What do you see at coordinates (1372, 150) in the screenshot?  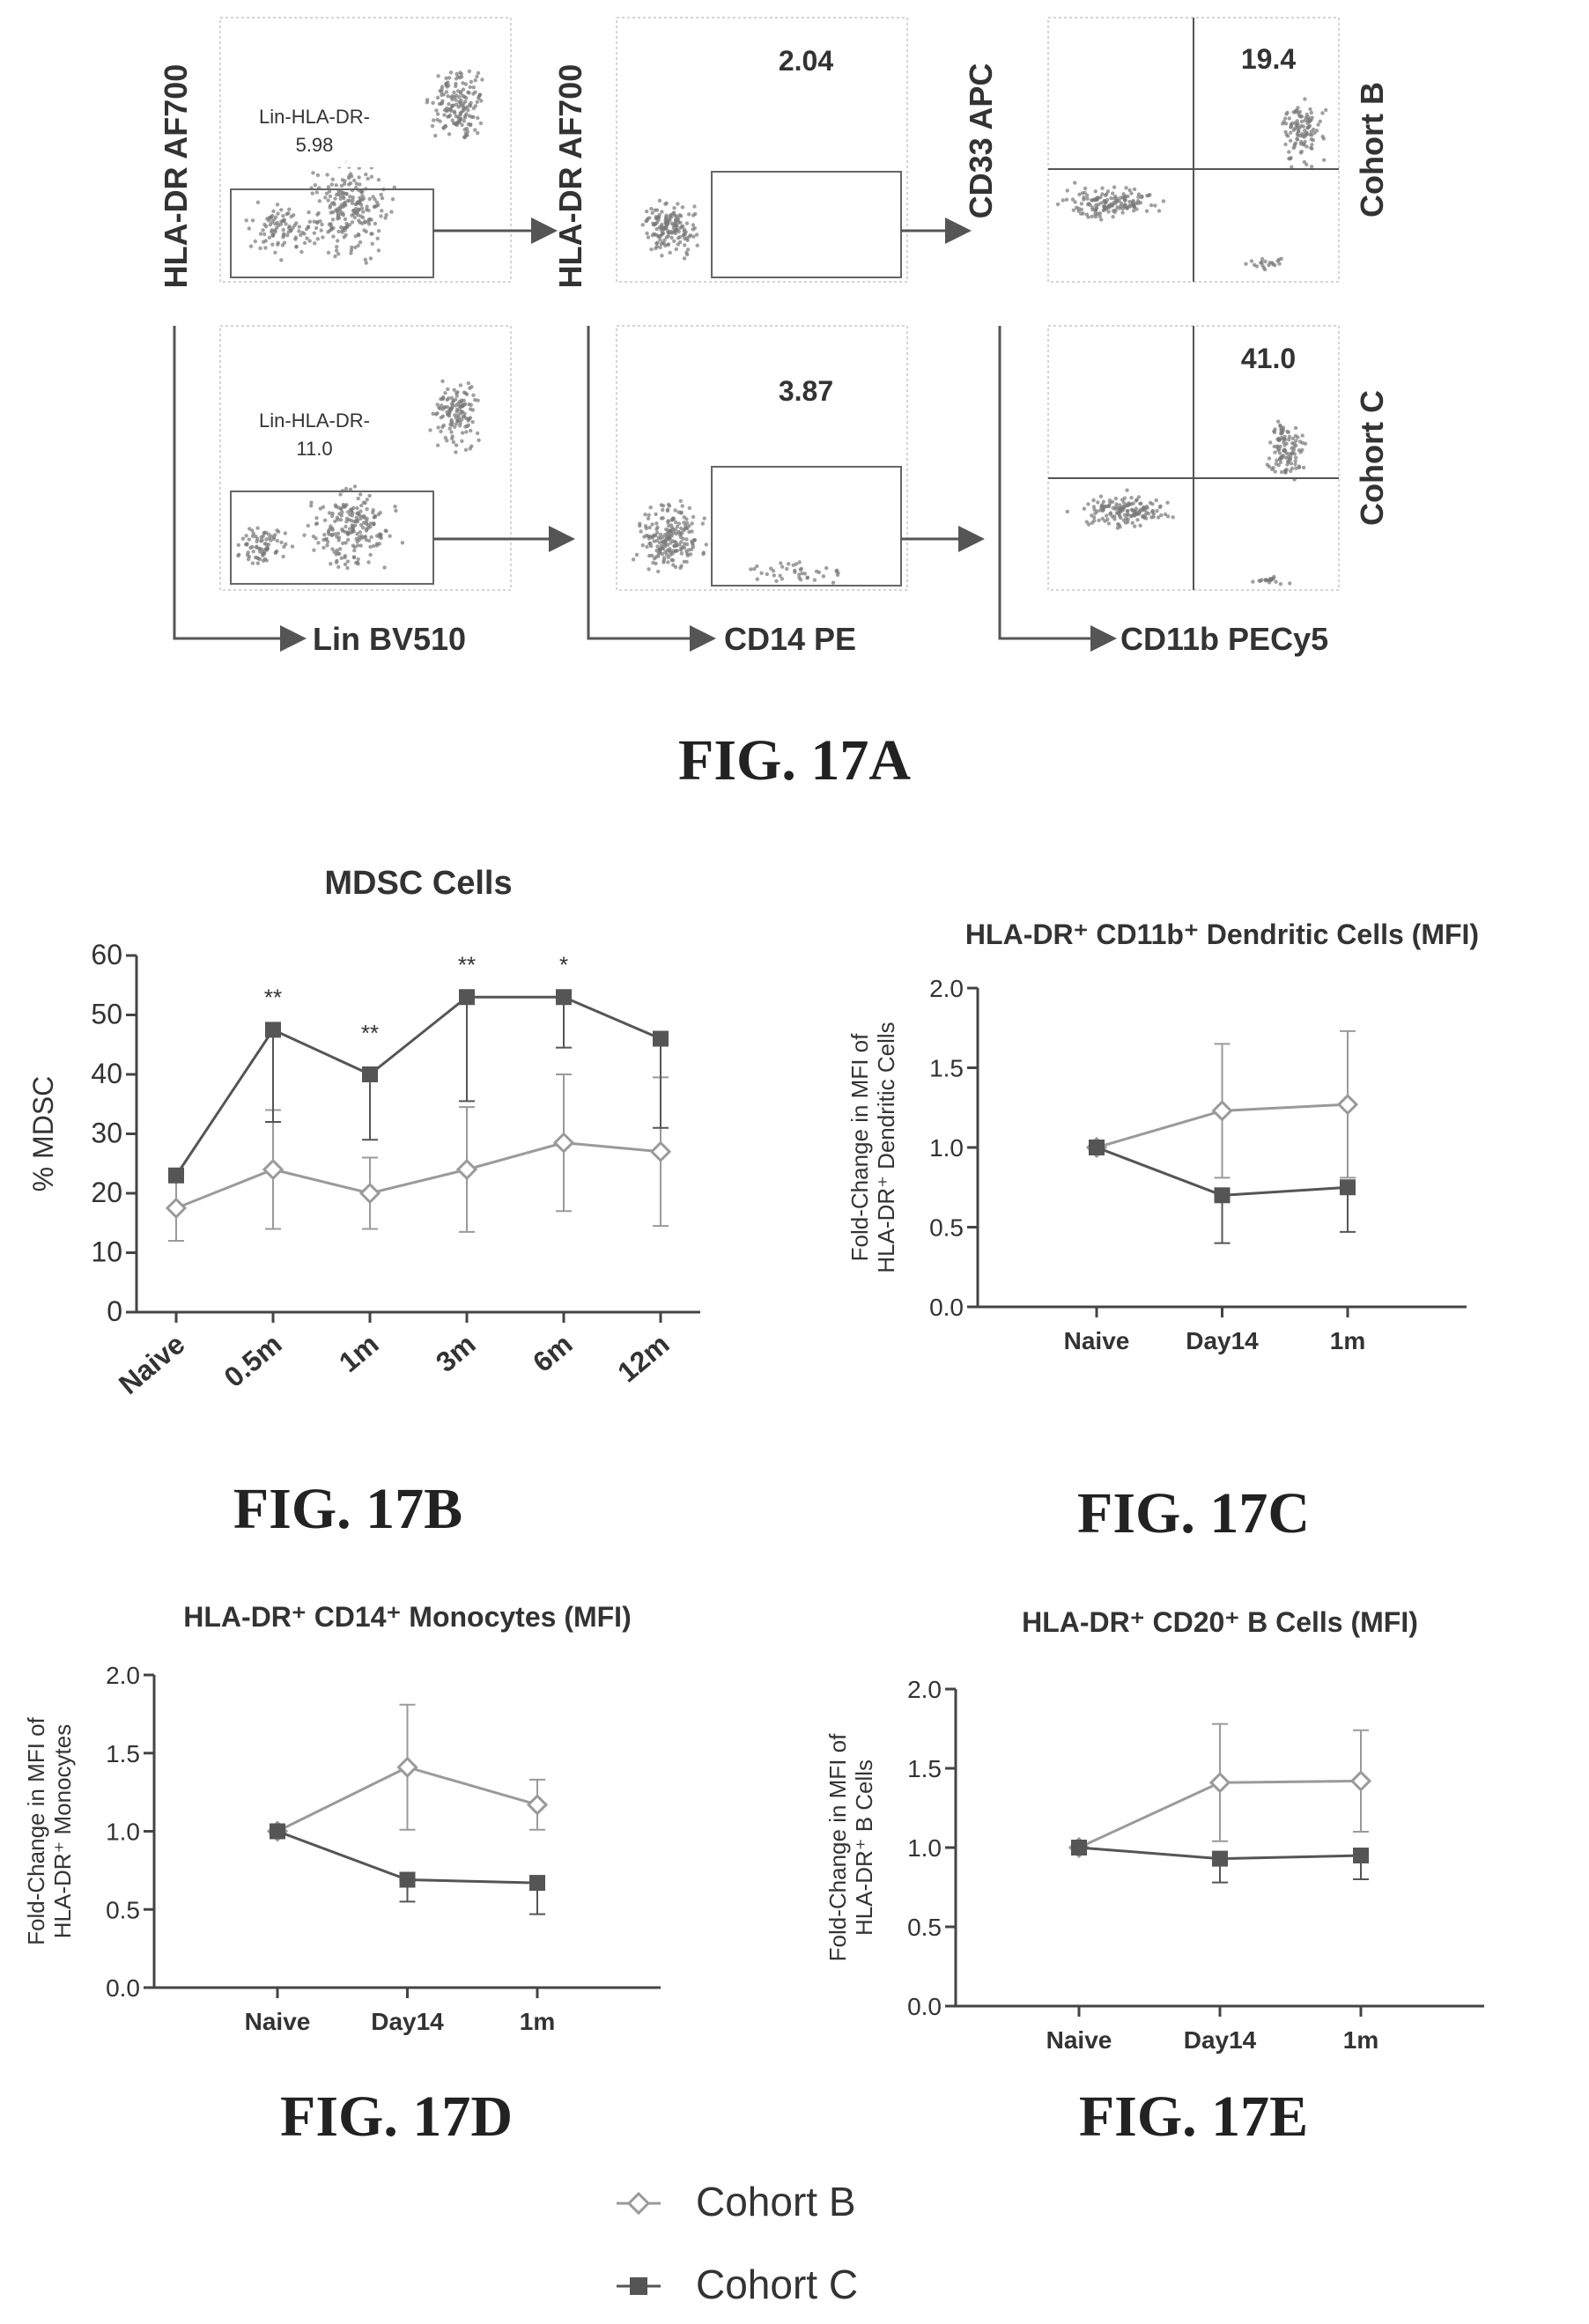 I see `row-label: Cohort B` at bounding box center [1372, 150].